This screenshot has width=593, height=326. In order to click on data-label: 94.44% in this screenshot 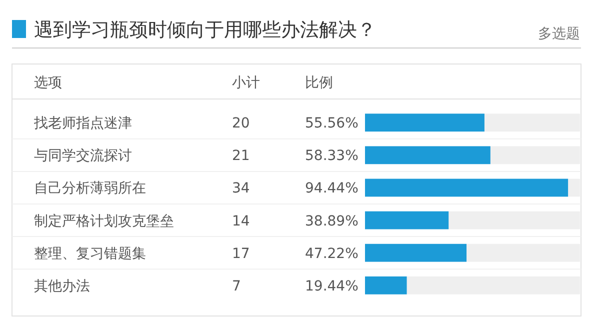, I will do `click(331, 188)`.